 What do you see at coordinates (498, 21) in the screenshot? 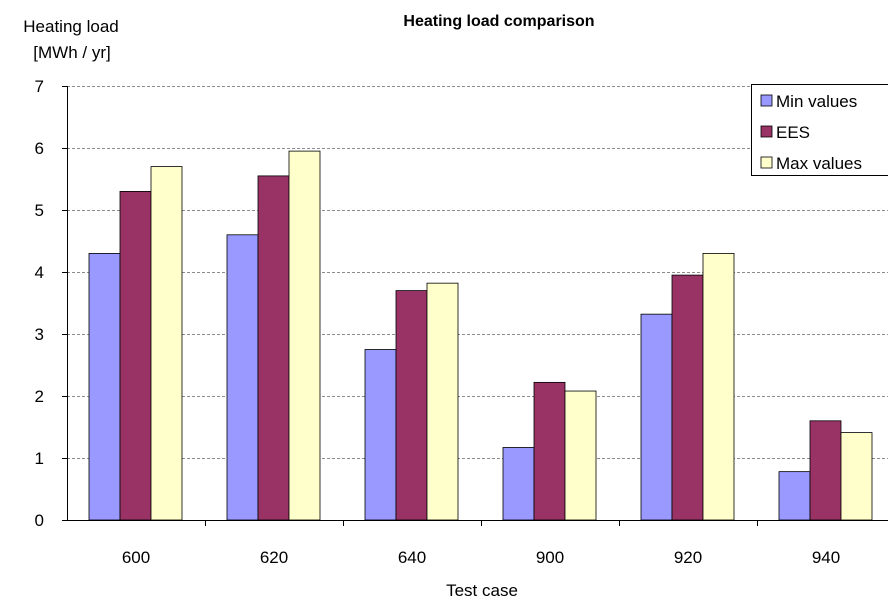
I see `chart-title: Heating load comparison` at bounding box center [498, 21].